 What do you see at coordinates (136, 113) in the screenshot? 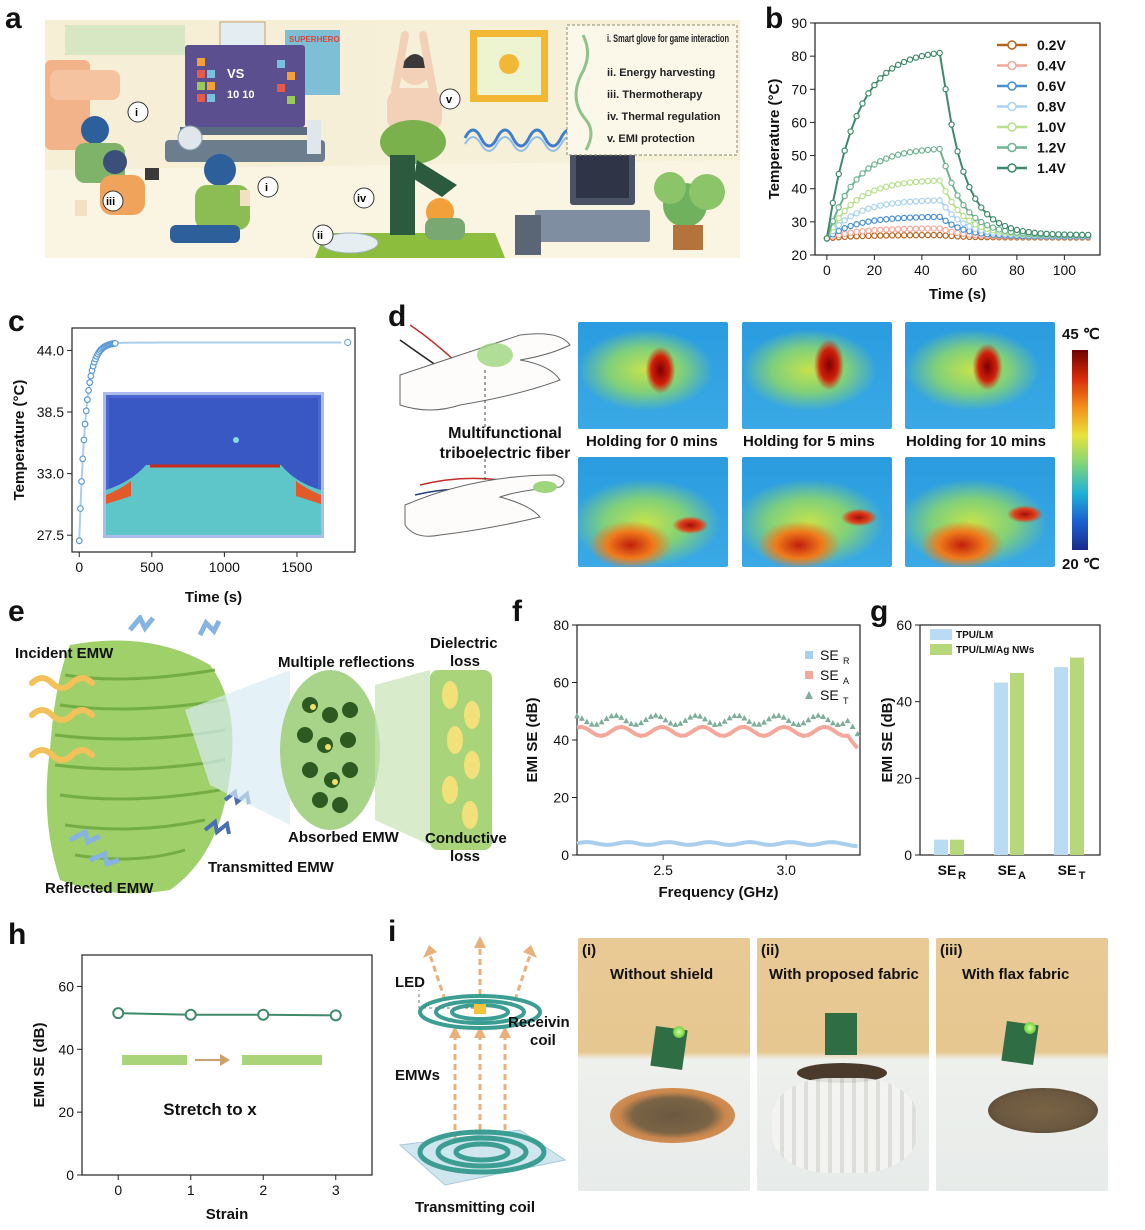
I see `marker-i-1: i` at bounding box center [136, 113].